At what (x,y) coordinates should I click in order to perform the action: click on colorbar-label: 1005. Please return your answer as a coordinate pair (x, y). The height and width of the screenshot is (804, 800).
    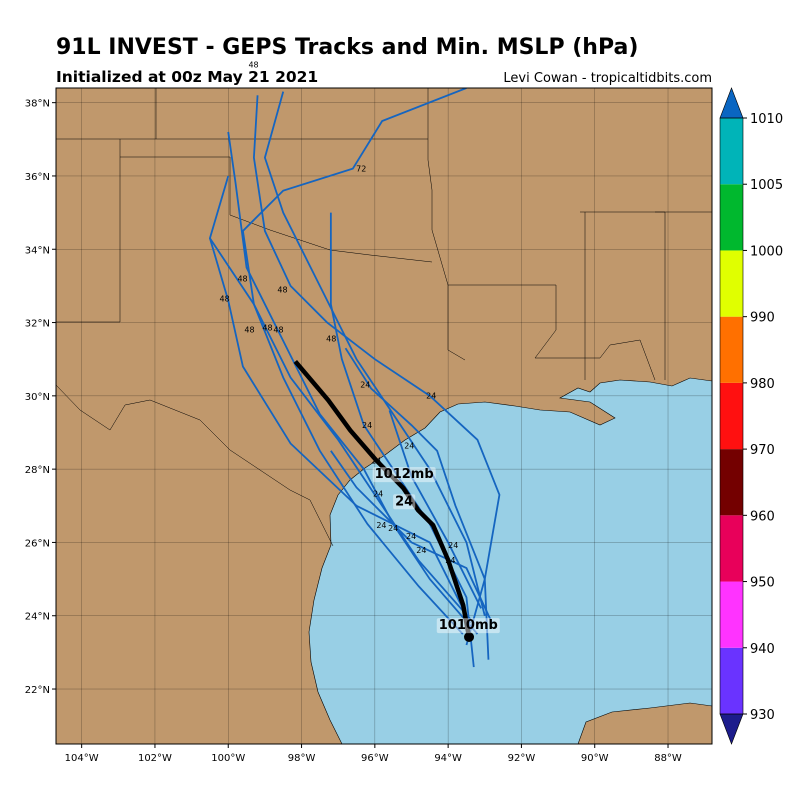
    Looking at the image, I should click on (766, 185).